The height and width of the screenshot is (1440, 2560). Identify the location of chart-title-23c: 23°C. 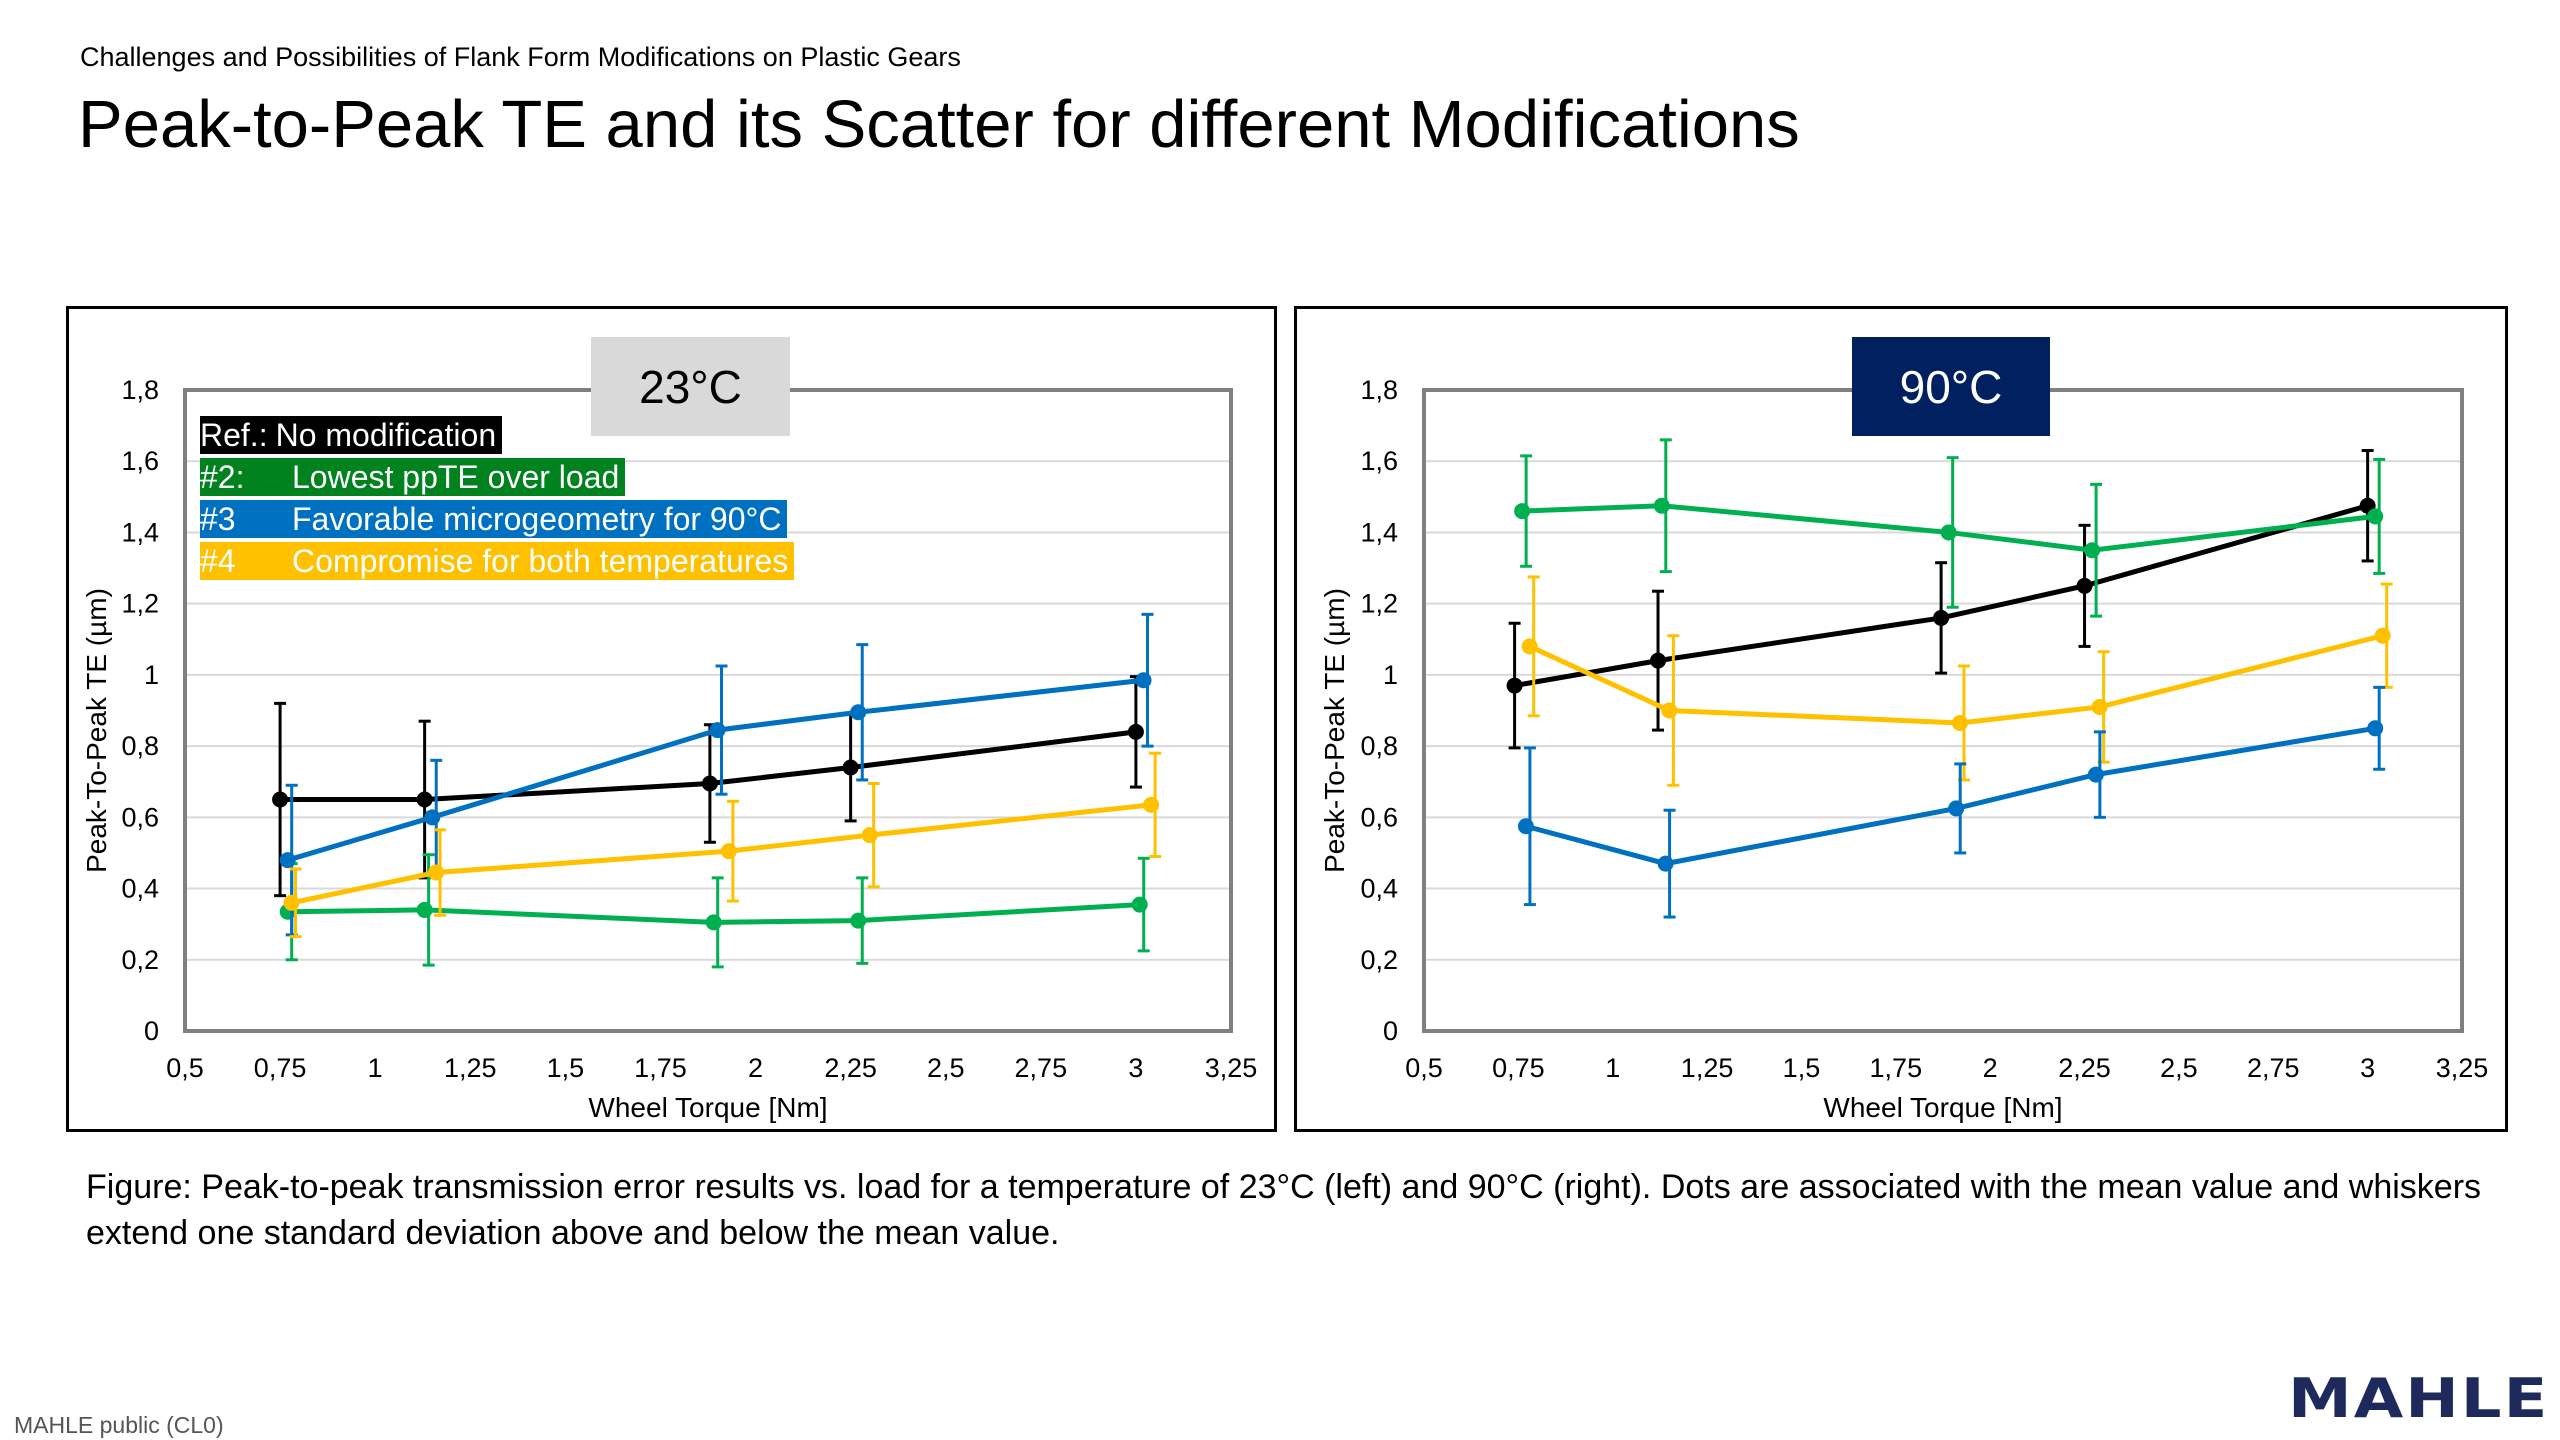
(690, 386).